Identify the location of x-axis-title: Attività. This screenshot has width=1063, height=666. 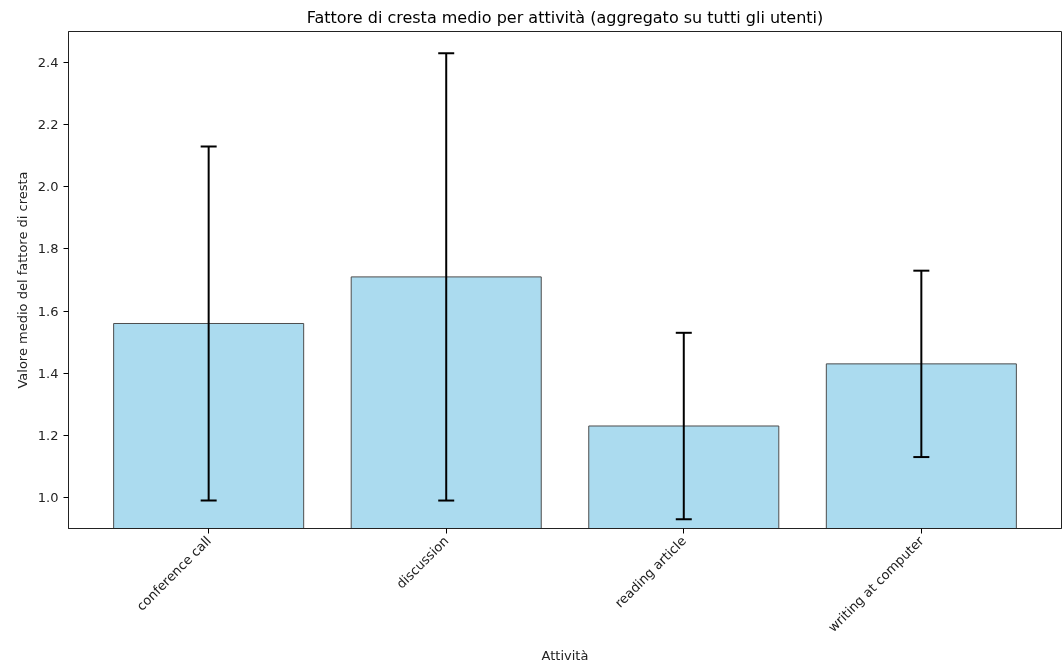
(565, 656).